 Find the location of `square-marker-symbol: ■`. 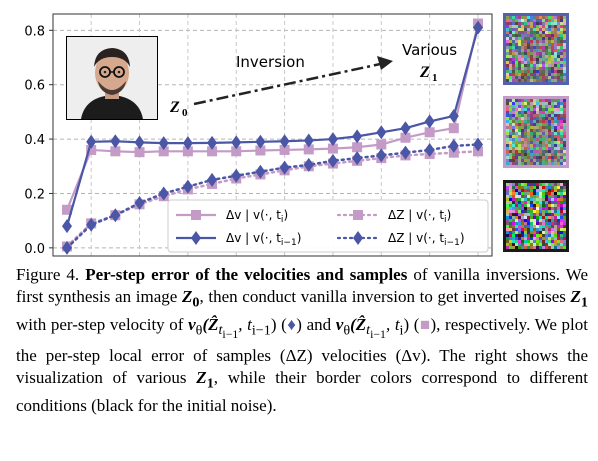

square-marker-symbol: ■ is located at coordinates (425, 324).